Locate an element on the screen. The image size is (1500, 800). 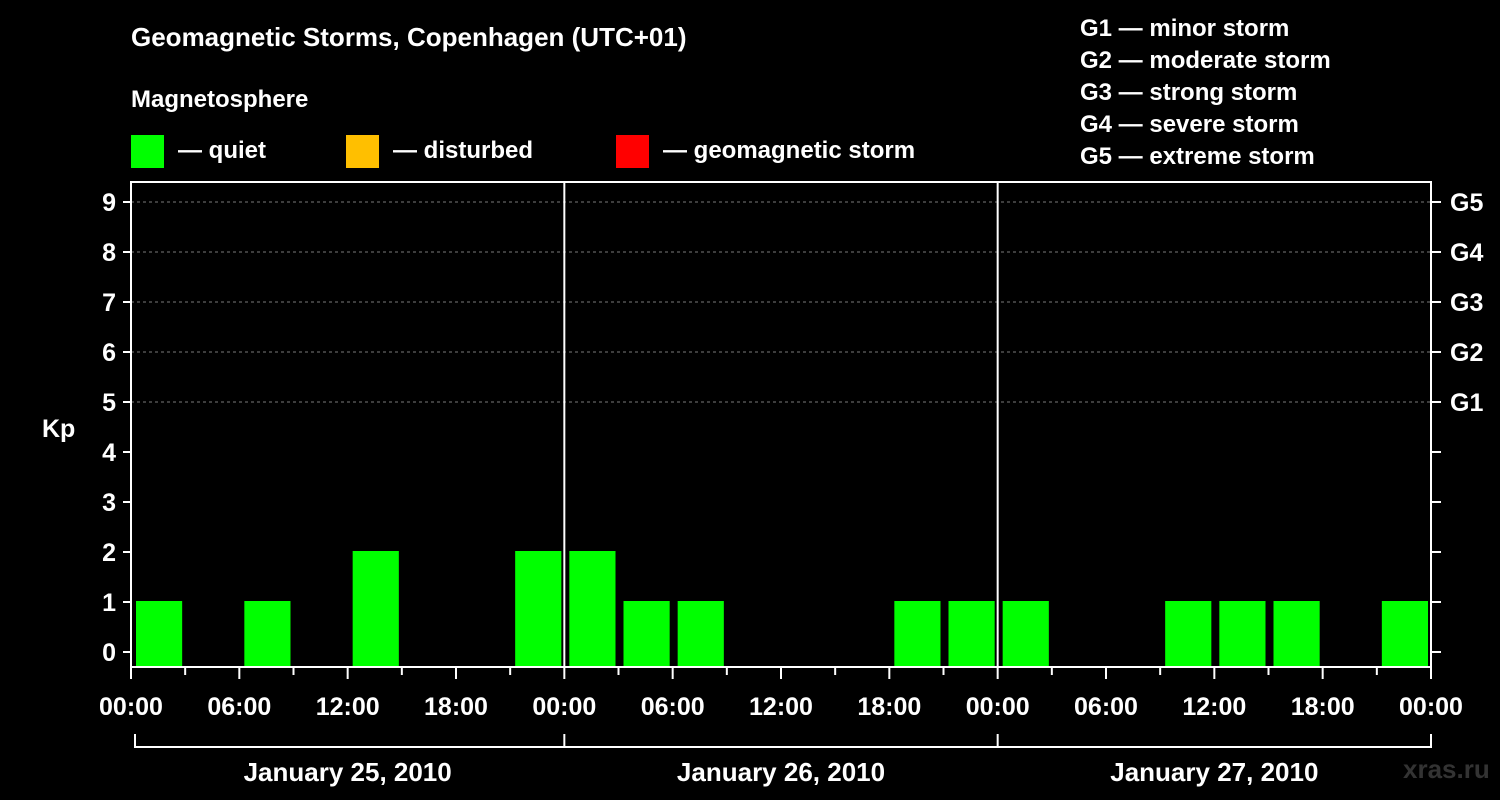
day-label: January 27, 2010 is located at coordinates (1214, 772).